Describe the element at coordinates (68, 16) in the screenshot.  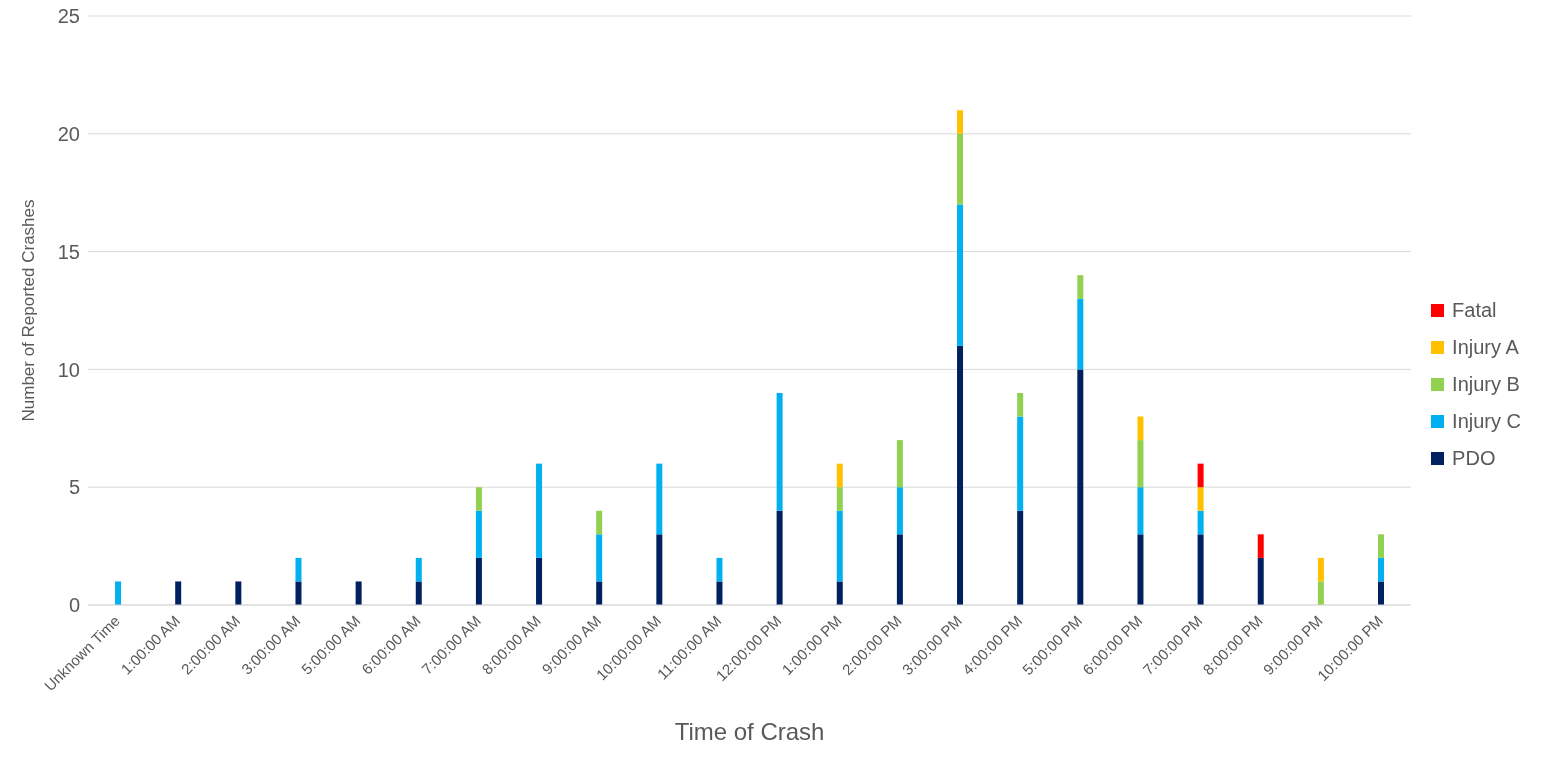
I see `y-tick-label: 25` at that location.